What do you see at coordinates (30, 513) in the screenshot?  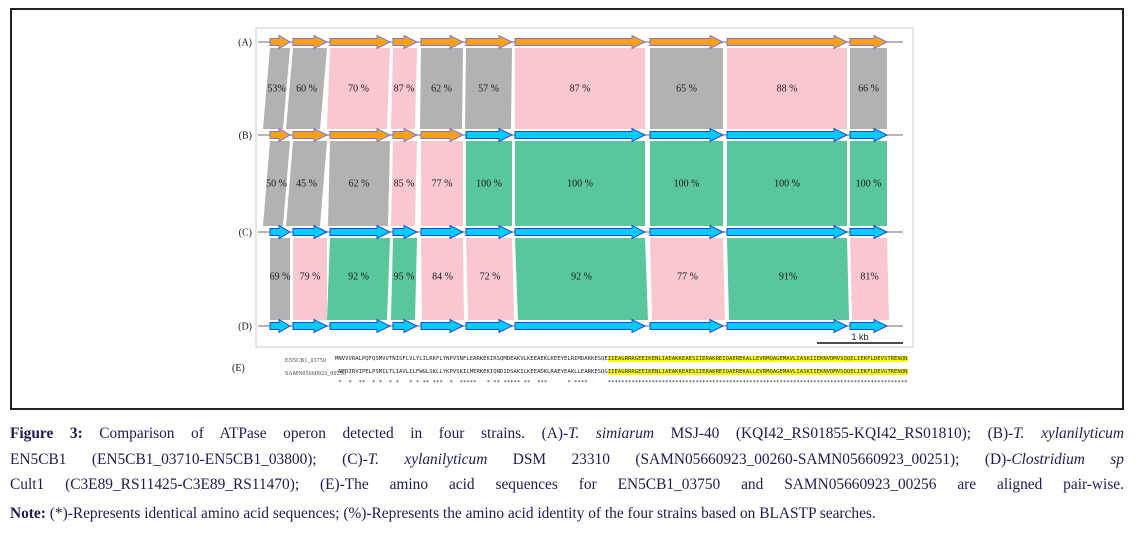 I see `caption-text-segment: Note:` at bounding box center [30, 513].